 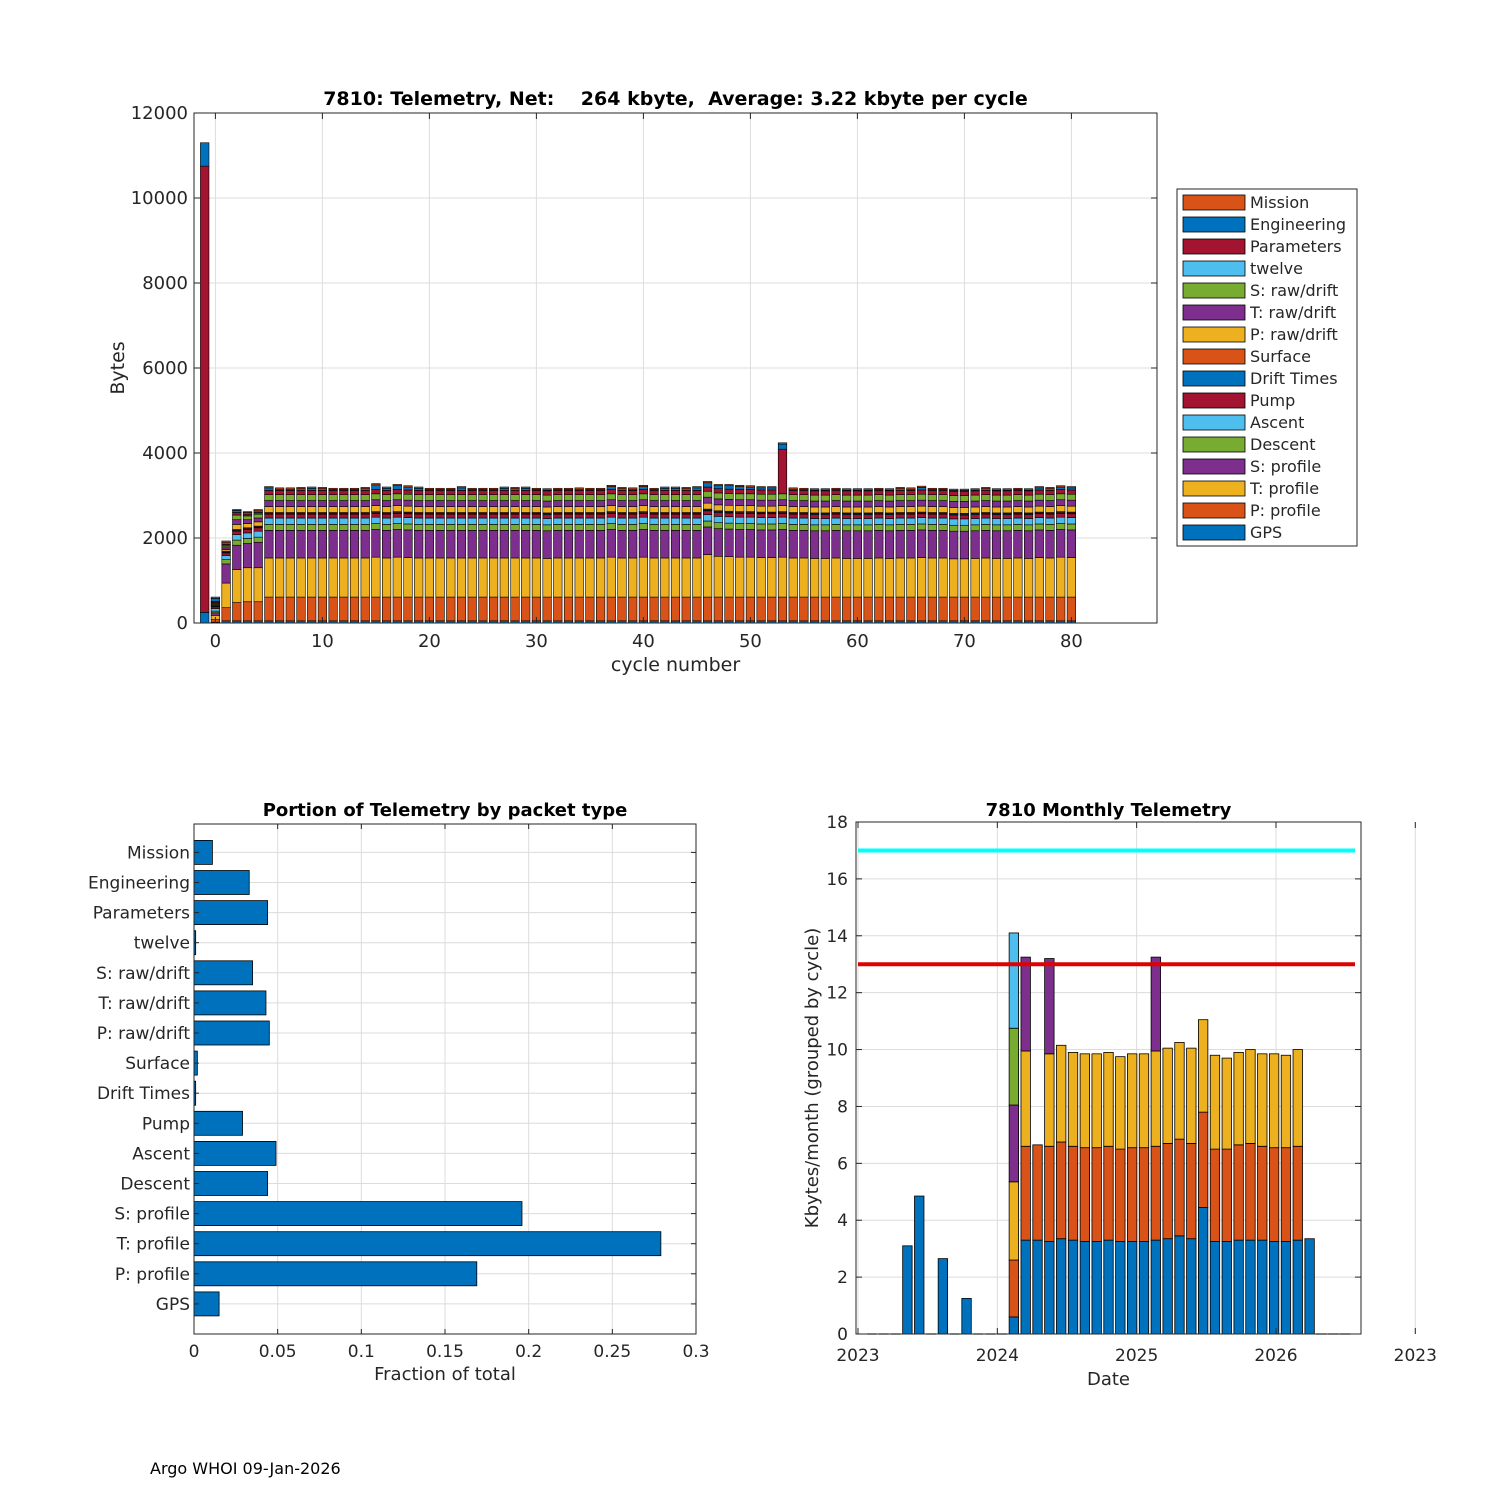 I want to click on bar-segment-cycle-40-t-profile, so click(x=643, y=577).